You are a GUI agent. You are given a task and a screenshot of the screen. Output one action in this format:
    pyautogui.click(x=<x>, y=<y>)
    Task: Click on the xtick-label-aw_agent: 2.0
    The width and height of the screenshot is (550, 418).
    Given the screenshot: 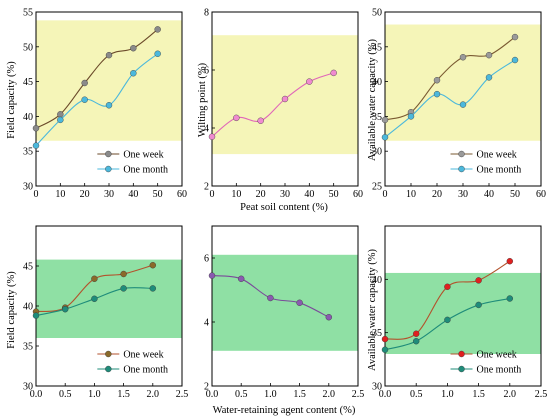 What is the action you would take?
    pyautogui.click(x=510, y=394)
    